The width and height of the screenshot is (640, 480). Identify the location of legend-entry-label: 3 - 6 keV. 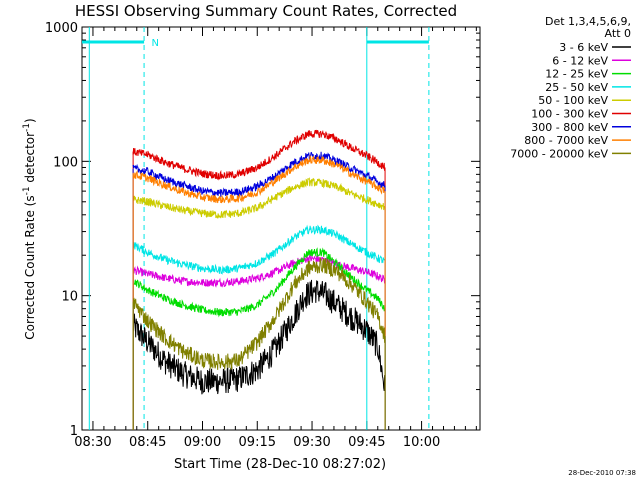
(583, 47).